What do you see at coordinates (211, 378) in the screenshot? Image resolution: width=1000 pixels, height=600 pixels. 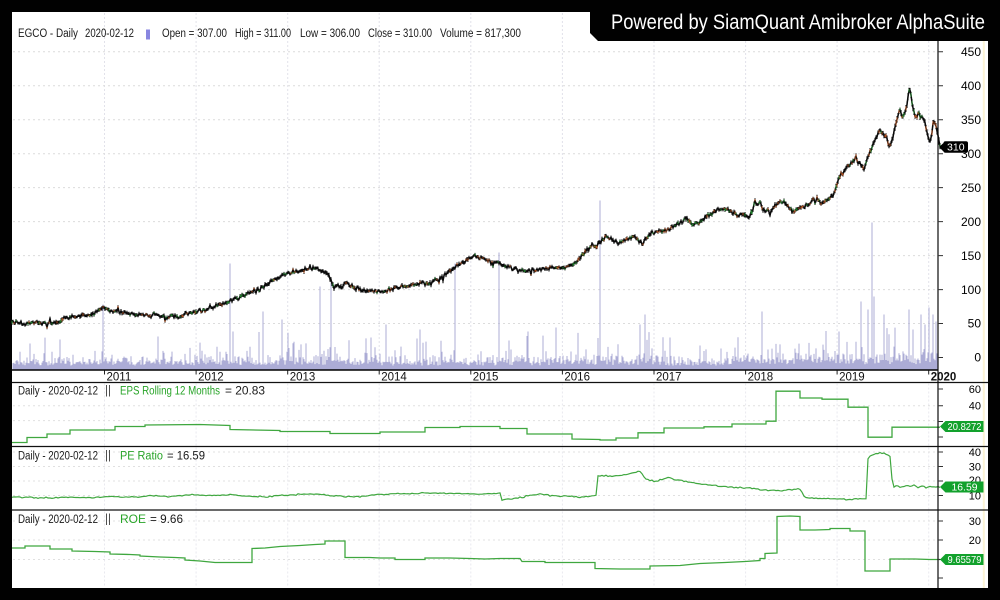 I see `svg-text: 2012` at bounding box center [211, 378].